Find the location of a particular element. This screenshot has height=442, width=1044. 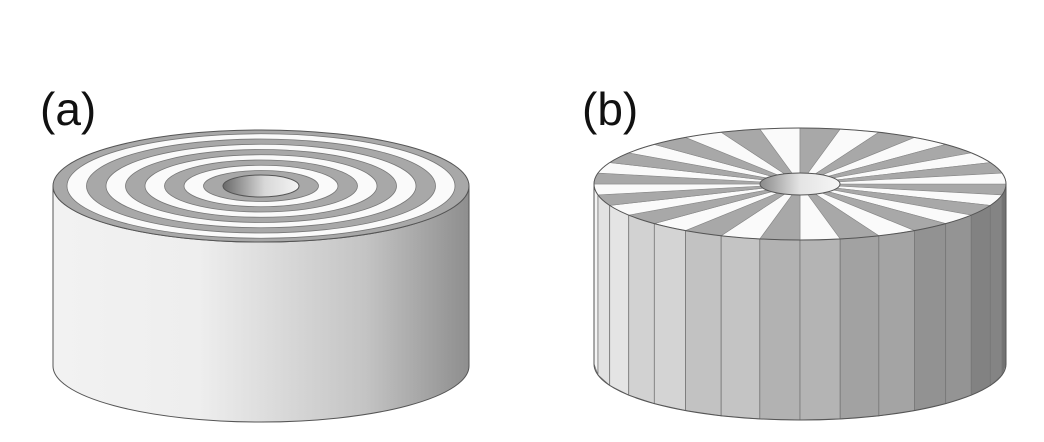

center-hole-b is located at coordinates (800, 184).